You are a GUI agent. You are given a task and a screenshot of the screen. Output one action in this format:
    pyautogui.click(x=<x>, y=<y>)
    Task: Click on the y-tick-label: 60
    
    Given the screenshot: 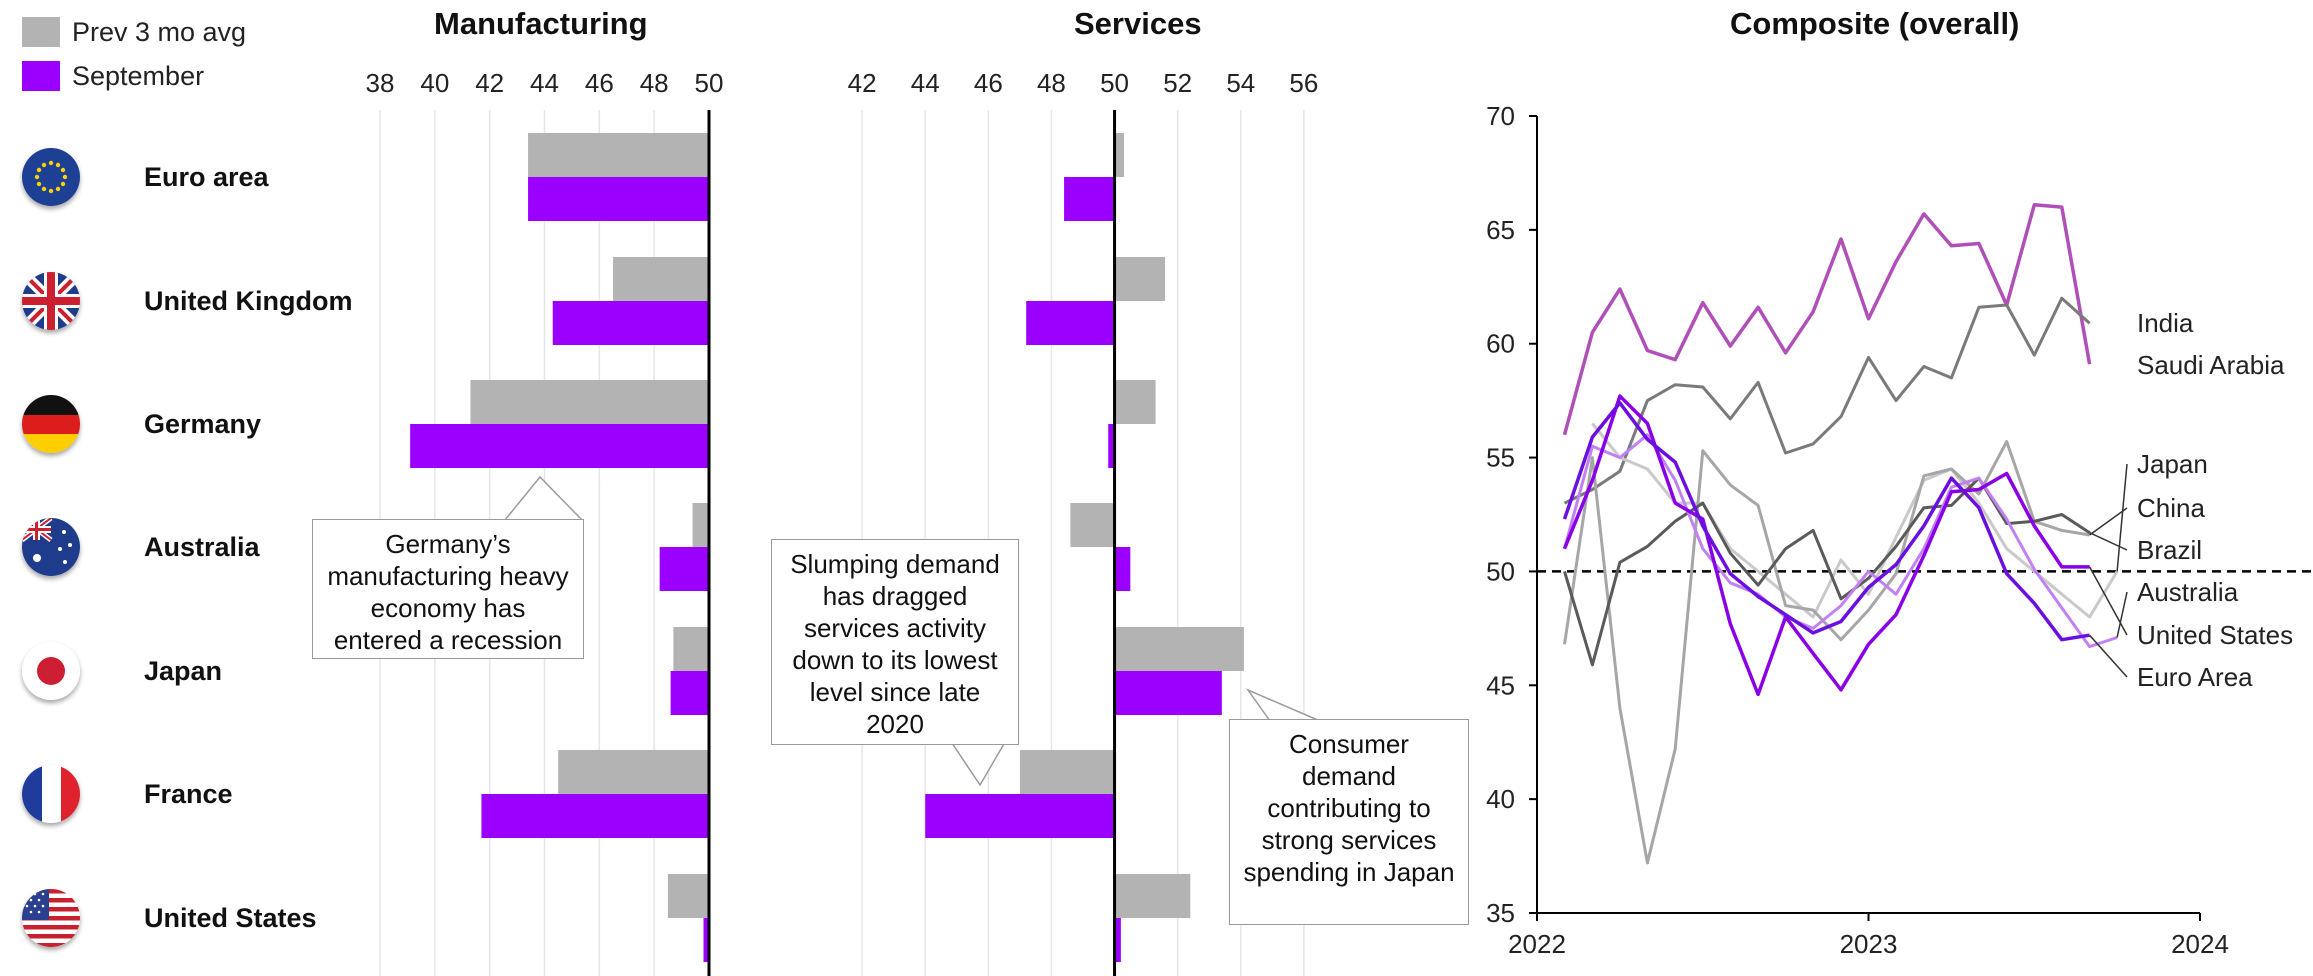 What is the action you would take?
    pyautogui.click(x=1500, y=344)
    